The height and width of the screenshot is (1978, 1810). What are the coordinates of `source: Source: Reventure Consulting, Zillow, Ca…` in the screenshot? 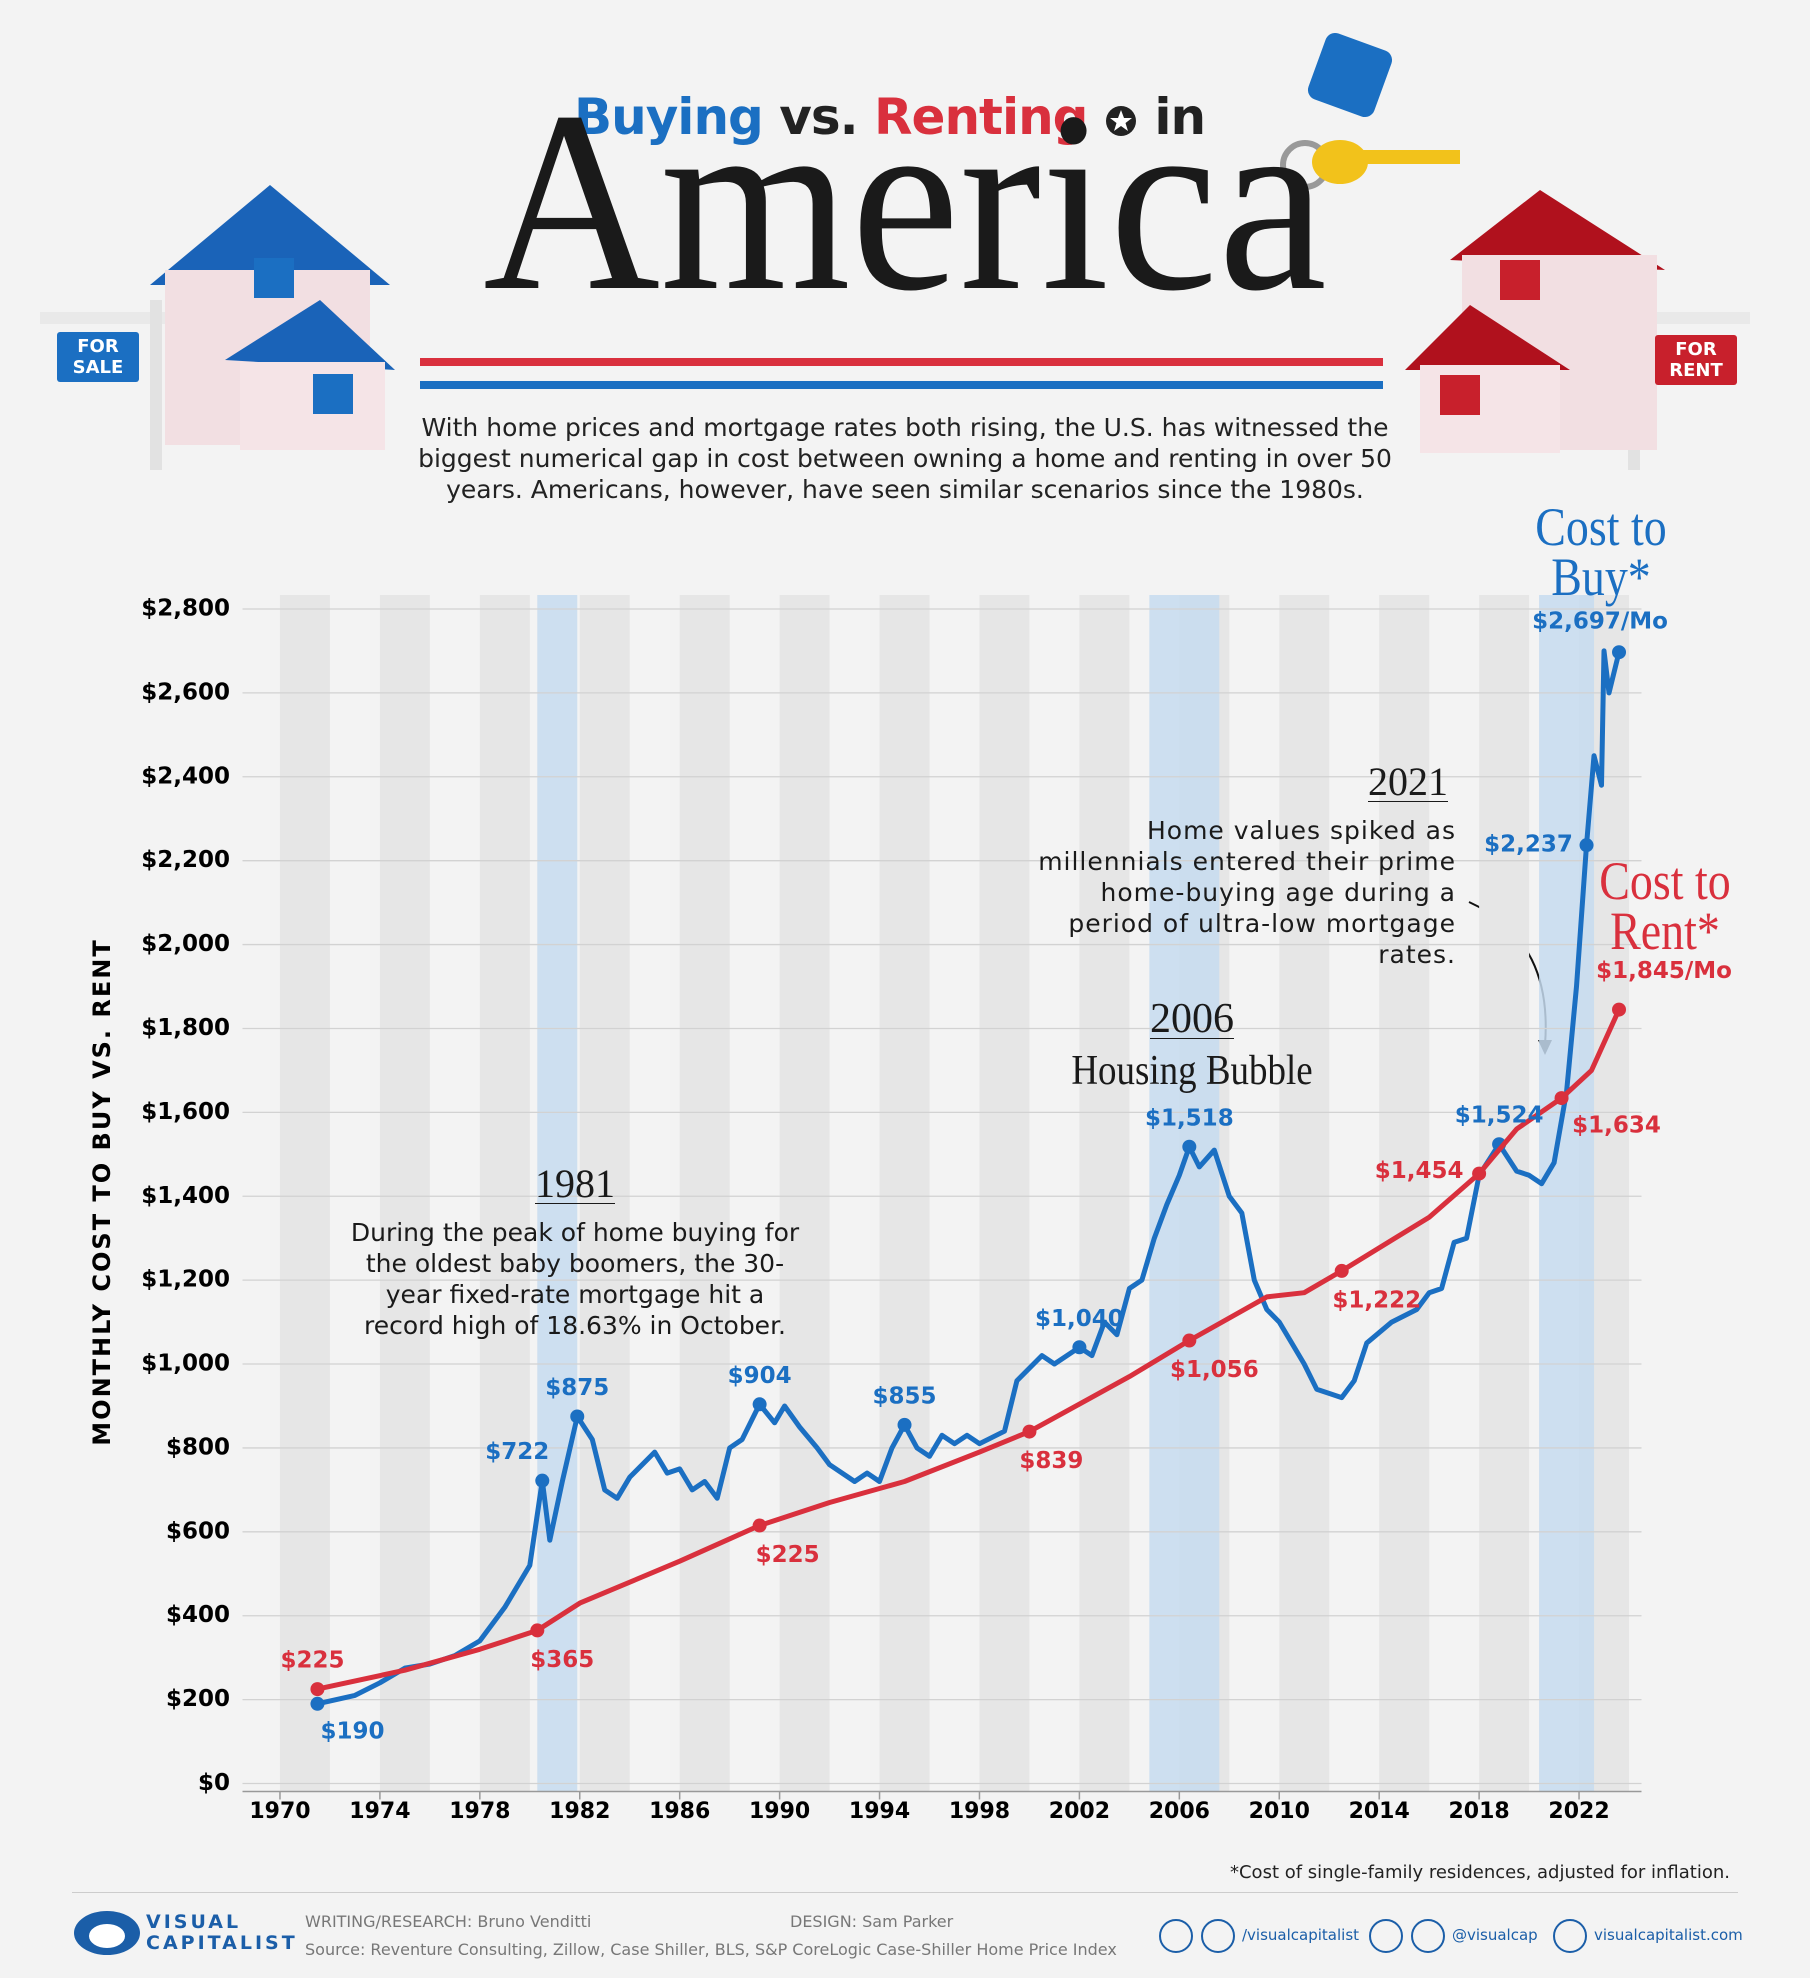 It's located at (711, 1949).